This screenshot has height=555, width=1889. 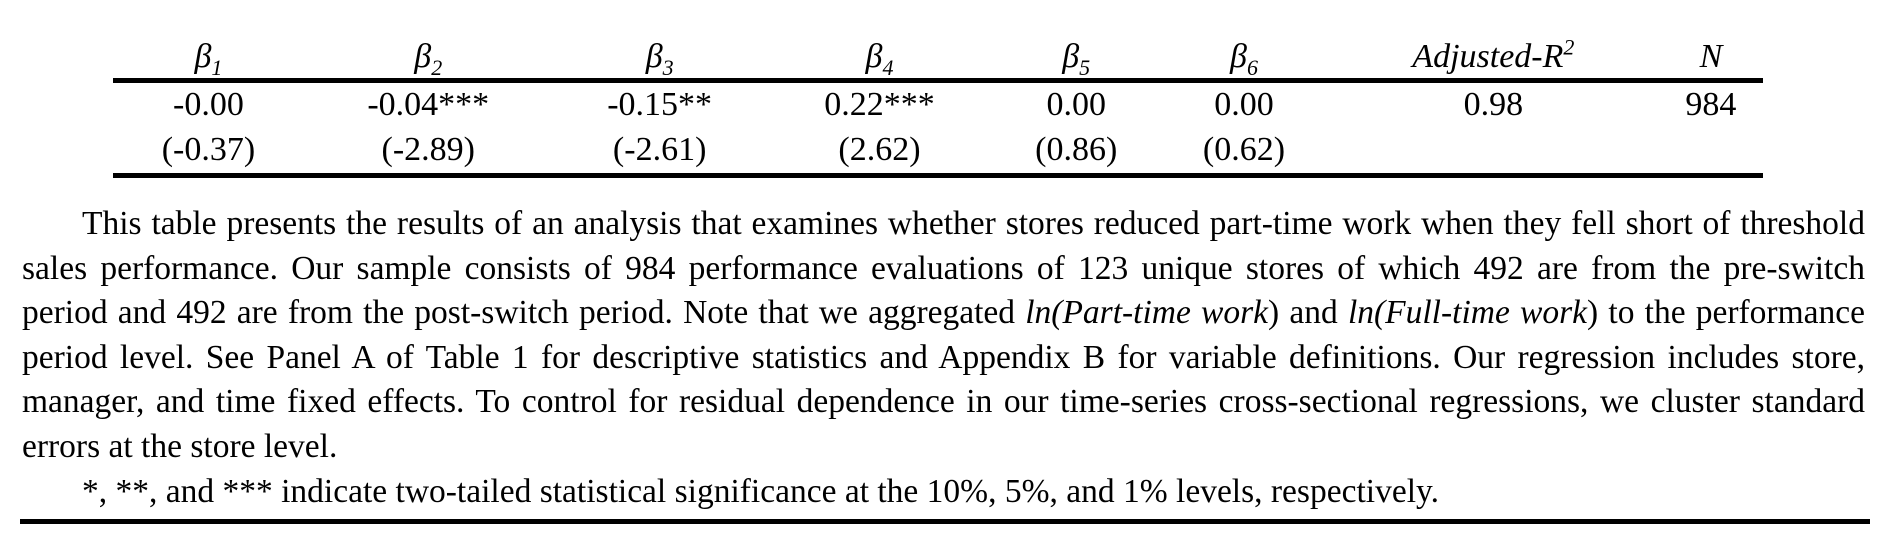 What do you see at coordinates (428, 152) in the screenshot?
I see `tstat-beta-2: (-2.89)` at bounding box center [428, 152].